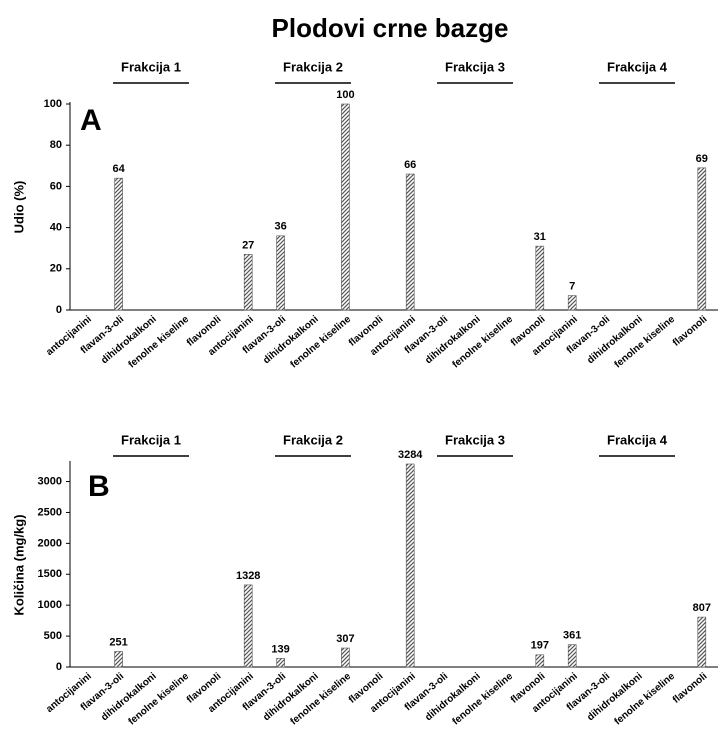 Image resolution: width=720 pixels, height=754 pixels. Describe the element at coordinates (410, 455) in the screenshot. I see `value-label: 3284` at that location.